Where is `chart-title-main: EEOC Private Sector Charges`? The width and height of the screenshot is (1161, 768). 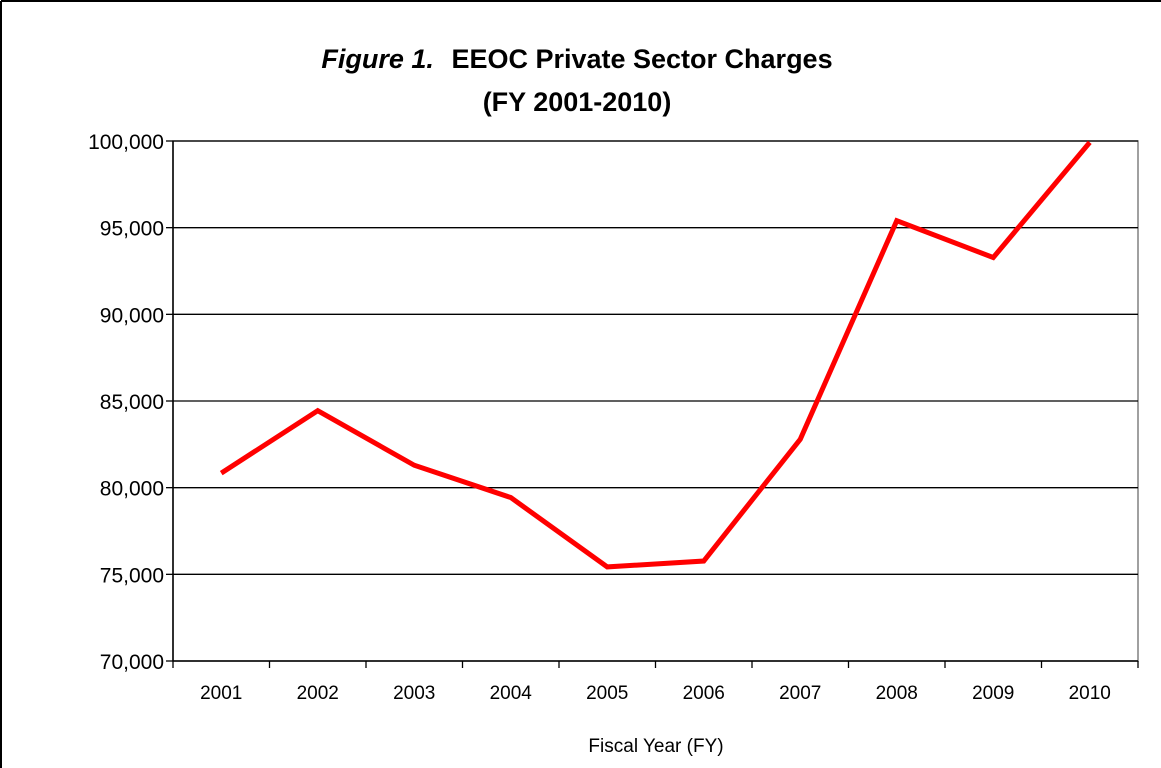 chart-title-main: EEOC Private Sector Charges is located at coordinates (641, 59).